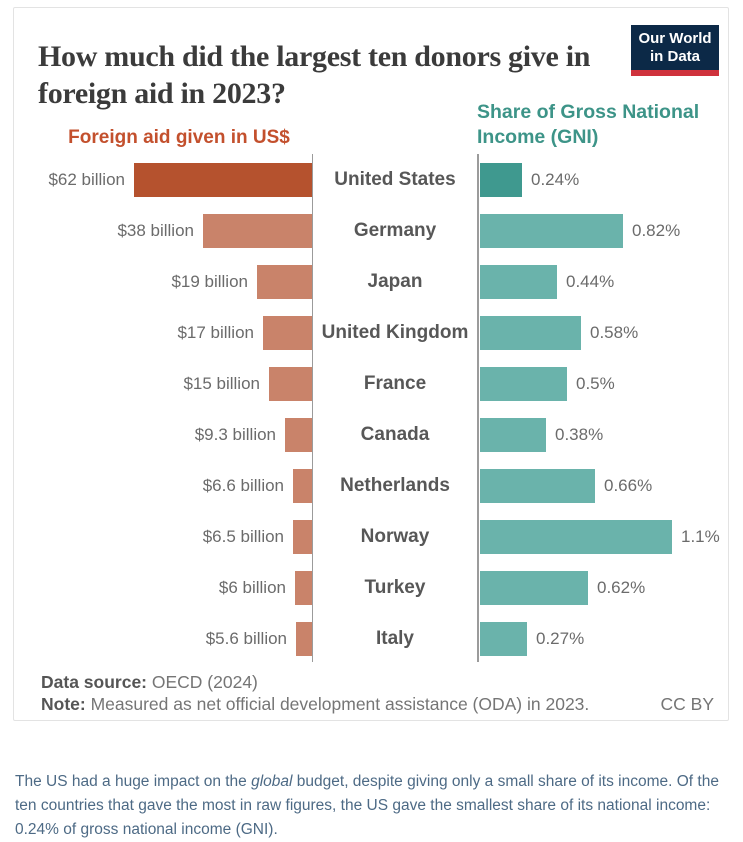 The image size is (743, 842). What do you see at coordinates (588, 124) in the screenshot?
I see `gni-column-header: Share of Gross National Income (GNI)` at bounding box center [588, 124].